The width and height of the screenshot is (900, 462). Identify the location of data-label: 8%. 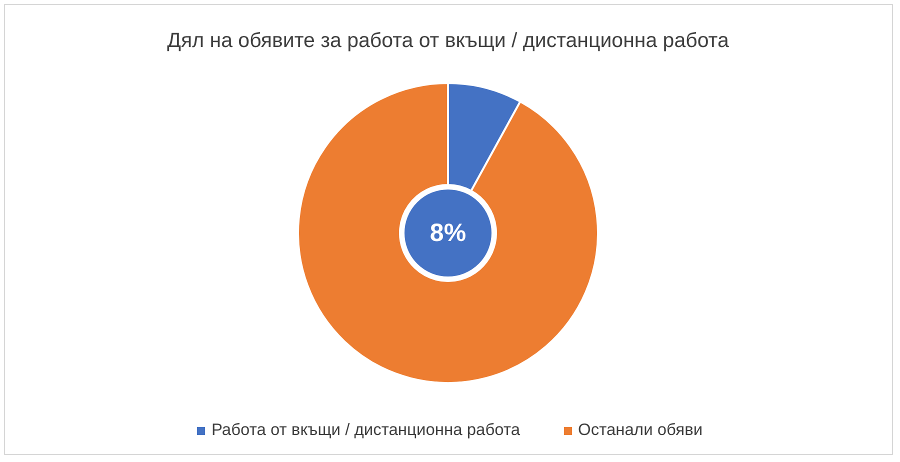
(448, 233).